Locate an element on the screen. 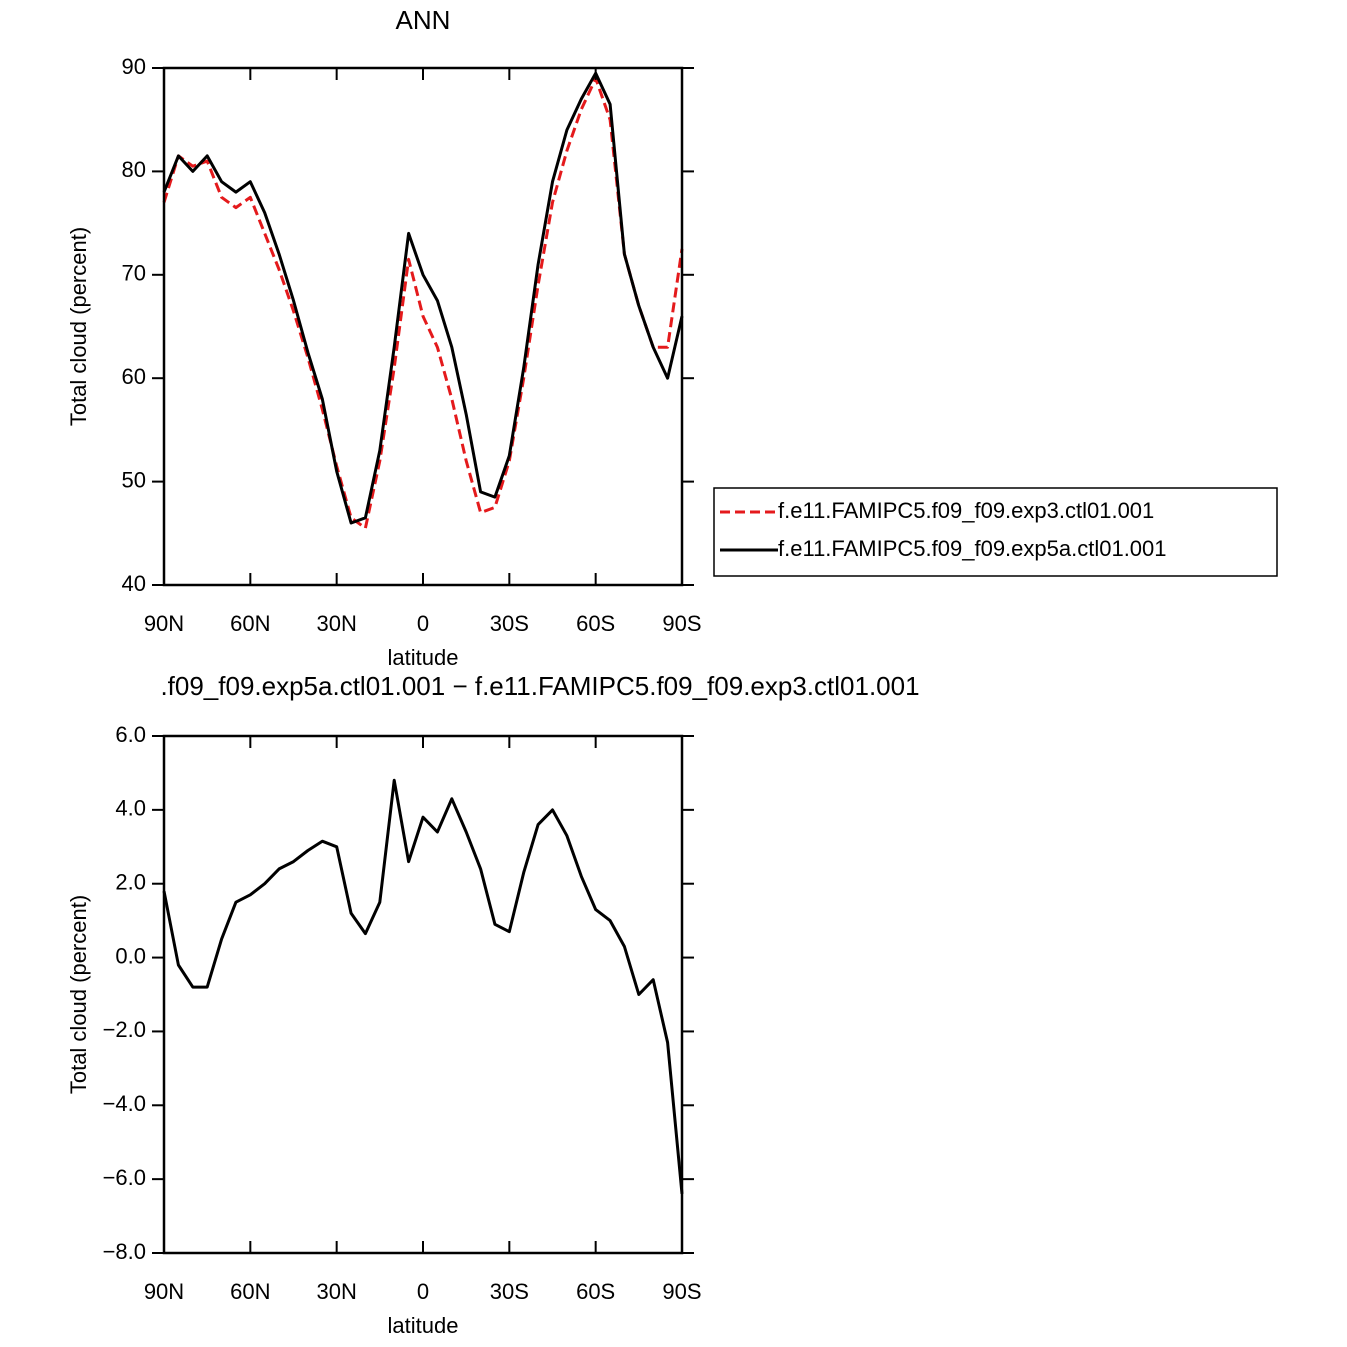 The height and width of the screenshot is (1347, 1347). legend-box is located at coordinates (995, 532).